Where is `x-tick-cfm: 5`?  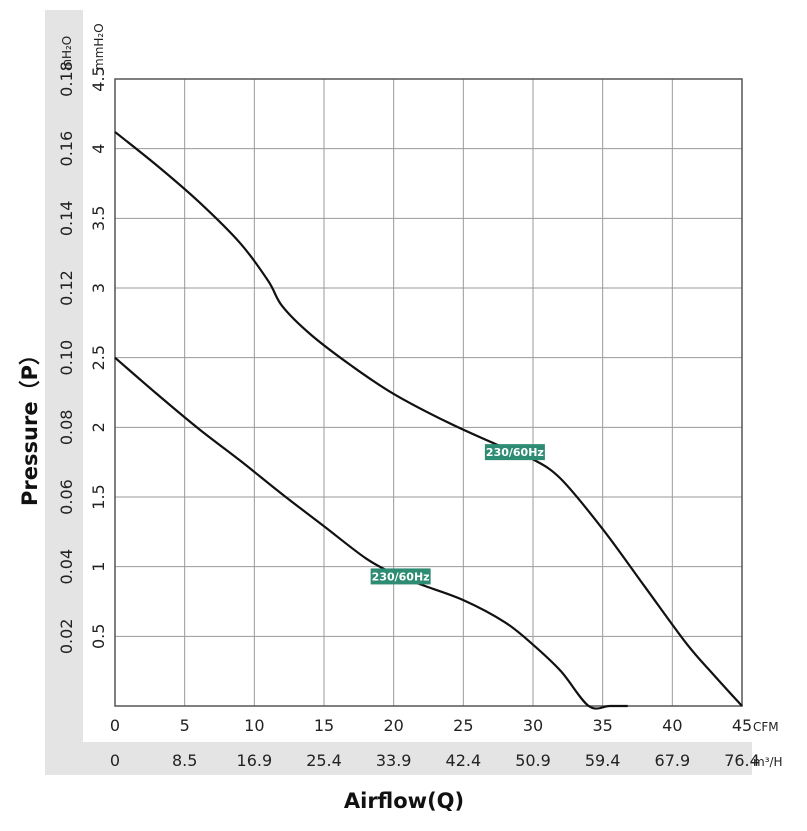
x-tick-cfm: 5 is located at coordinates (185, 725).